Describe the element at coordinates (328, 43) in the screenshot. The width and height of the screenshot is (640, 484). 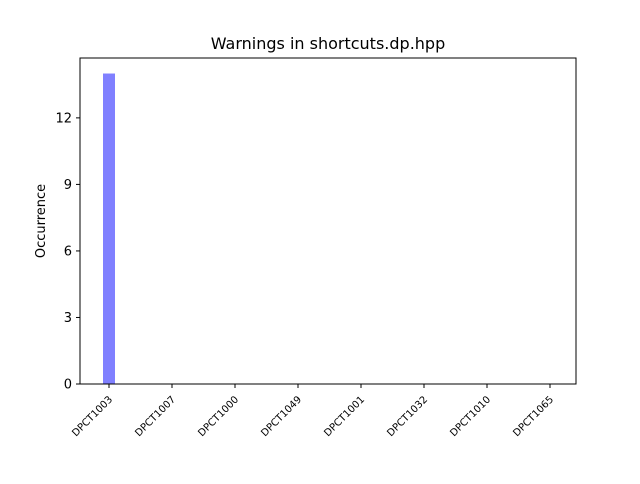
I see `chart-title: Warnings in shortcuts.dp.hpp` at that location.